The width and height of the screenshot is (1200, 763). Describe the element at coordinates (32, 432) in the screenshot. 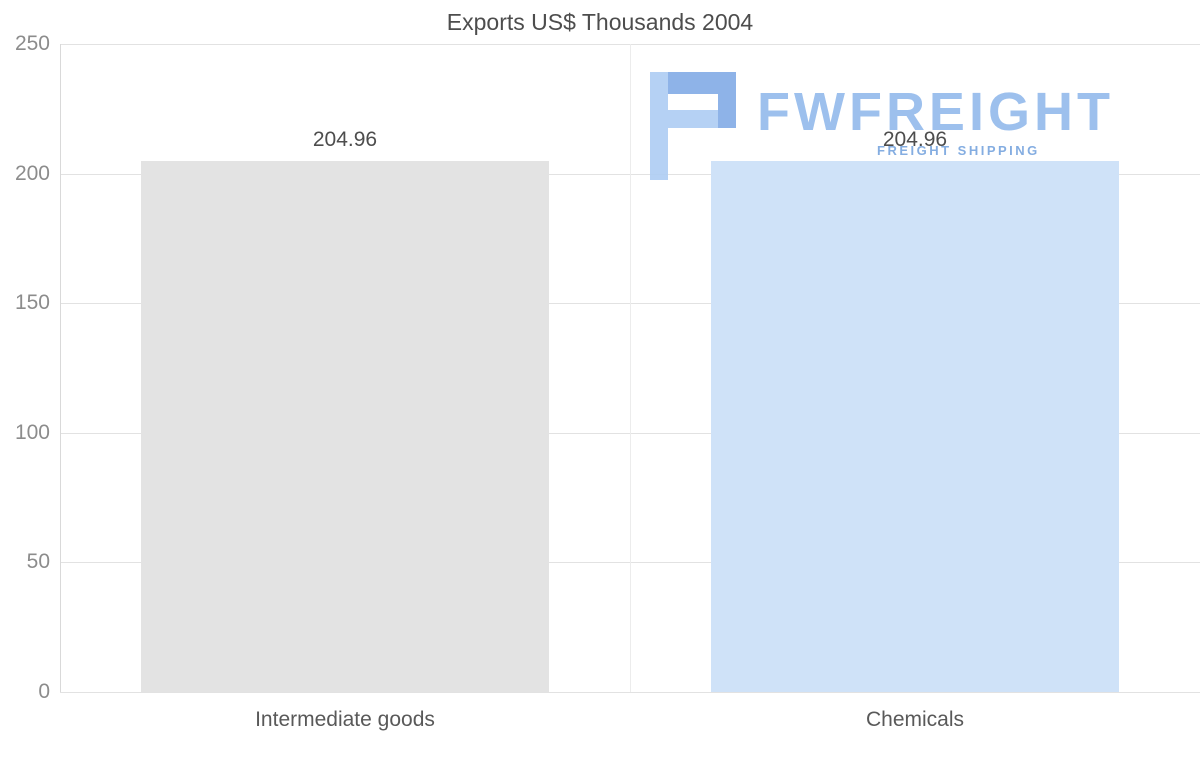

I see `y-tick-label: 100` at that location.